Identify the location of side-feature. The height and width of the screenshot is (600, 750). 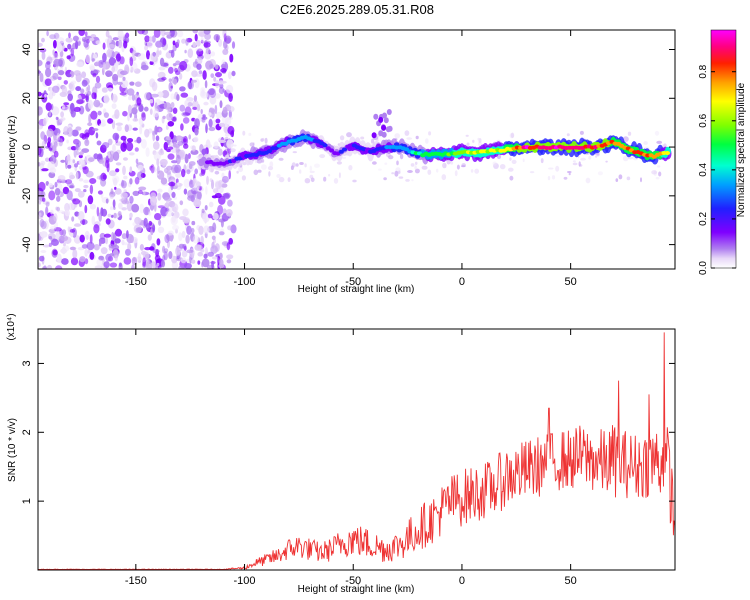
(376, 116).